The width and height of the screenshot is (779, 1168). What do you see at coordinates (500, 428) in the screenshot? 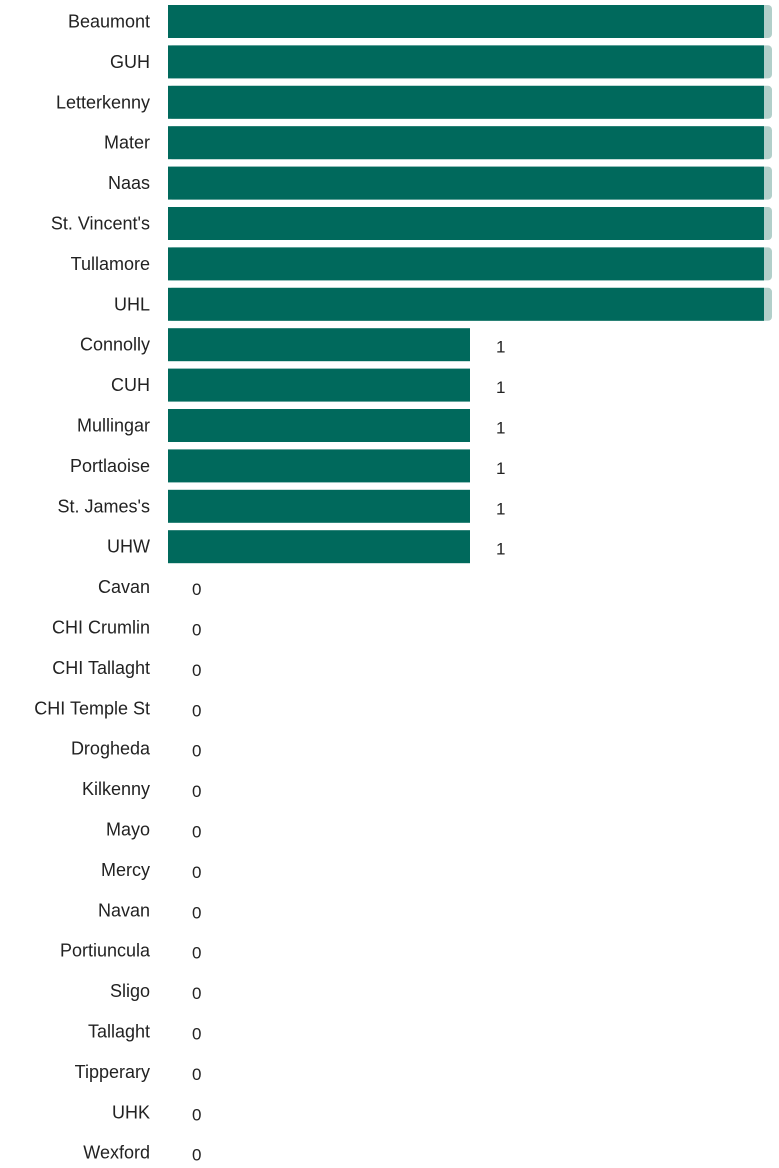
I see `value-label-mullingar: 1` at bounding box center [500, 428].